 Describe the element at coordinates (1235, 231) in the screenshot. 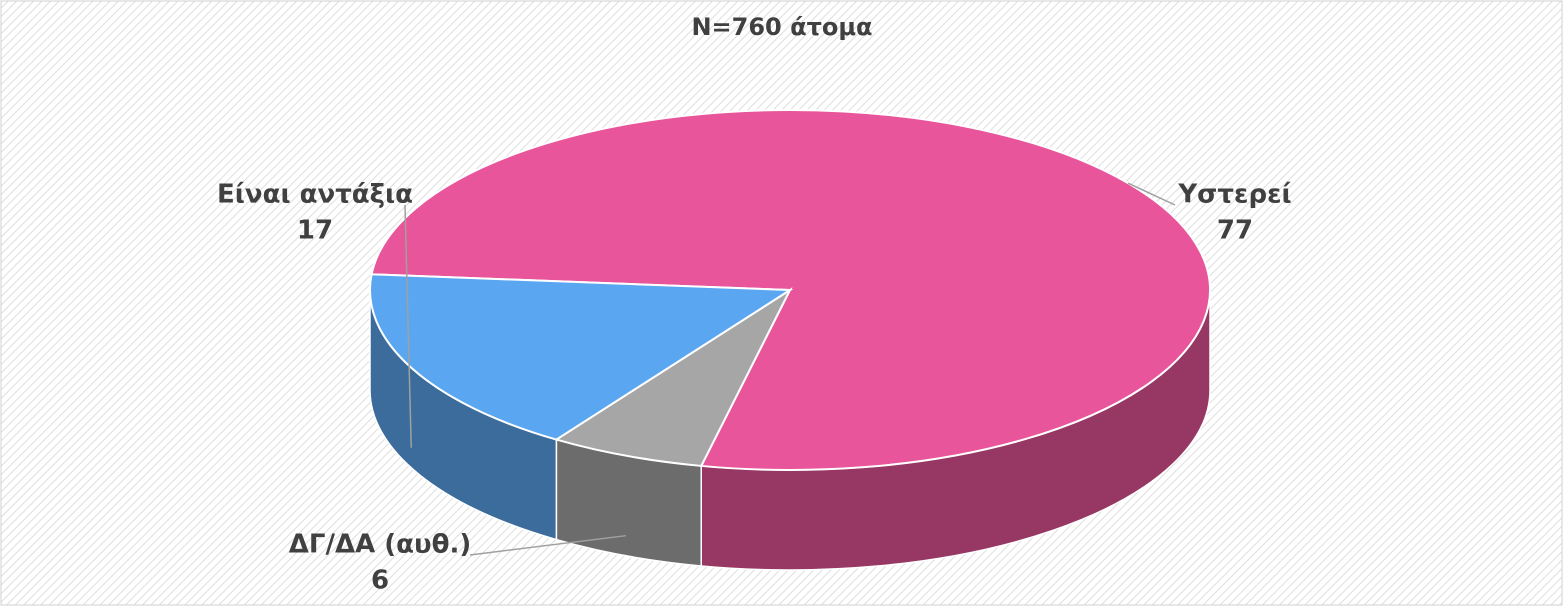

I see `data-label-value: 77` at that location.